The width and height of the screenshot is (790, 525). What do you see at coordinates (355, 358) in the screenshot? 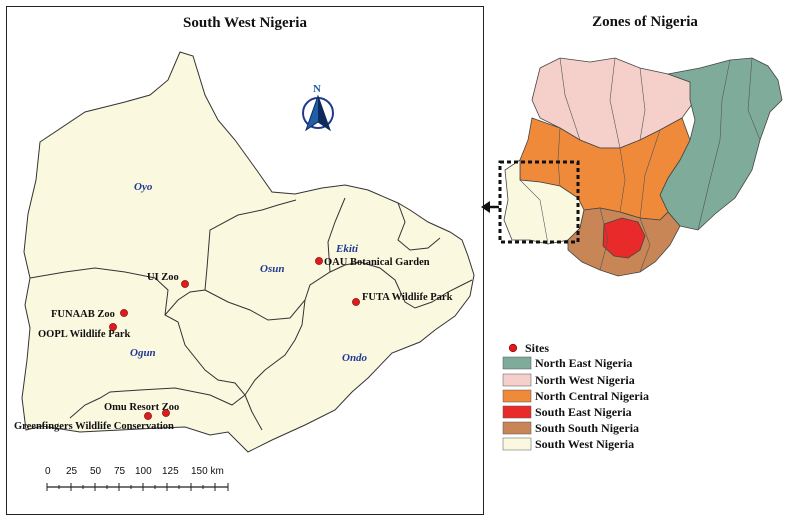
I see `state-label-ondo: Ondo` at bounding box center [355, 358].